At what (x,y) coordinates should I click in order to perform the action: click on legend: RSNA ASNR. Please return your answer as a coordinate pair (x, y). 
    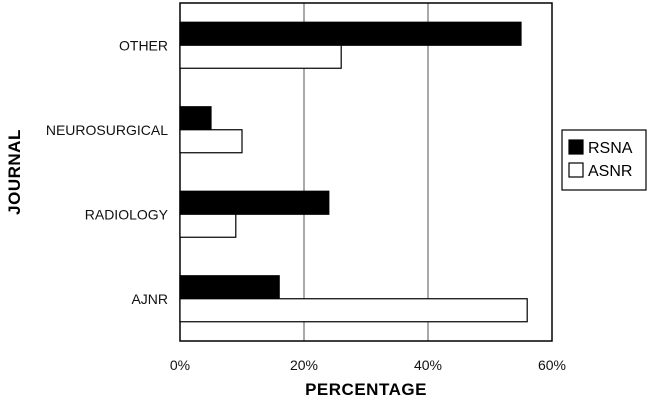
    Looking at the image, I should click on (604, 160).